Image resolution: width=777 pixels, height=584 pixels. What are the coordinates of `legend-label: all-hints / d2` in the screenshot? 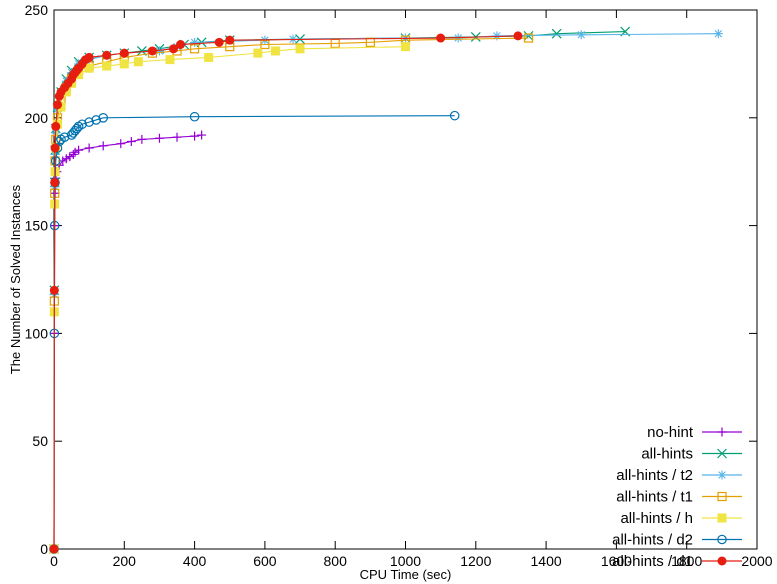 It's located at (652, 540).